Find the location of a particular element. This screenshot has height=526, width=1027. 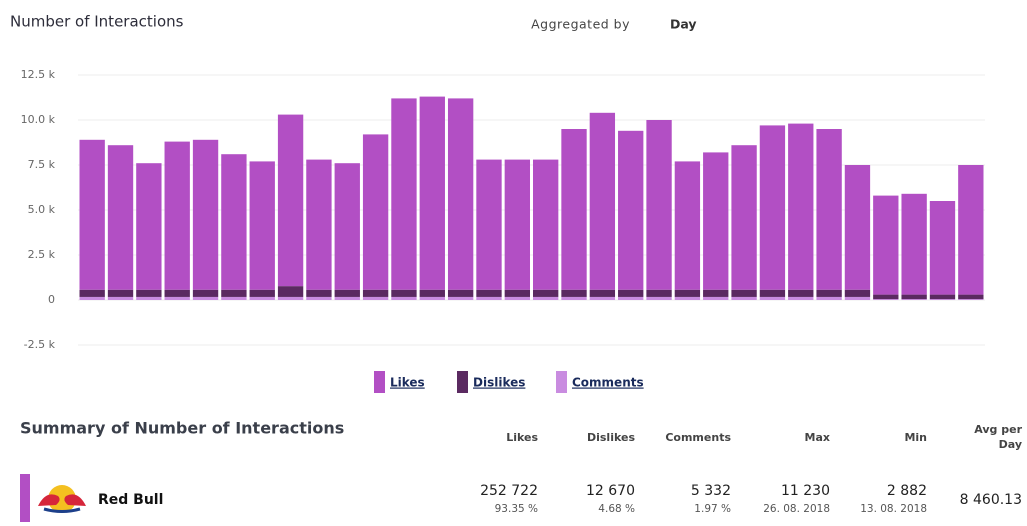

cell-value: 5 332 is located at coordinates (711, 491).